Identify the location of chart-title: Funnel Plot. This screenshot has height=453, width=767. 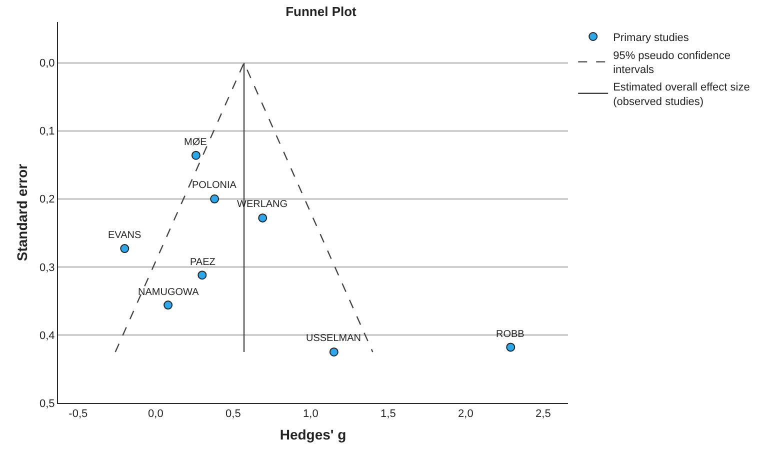
(322, 11).